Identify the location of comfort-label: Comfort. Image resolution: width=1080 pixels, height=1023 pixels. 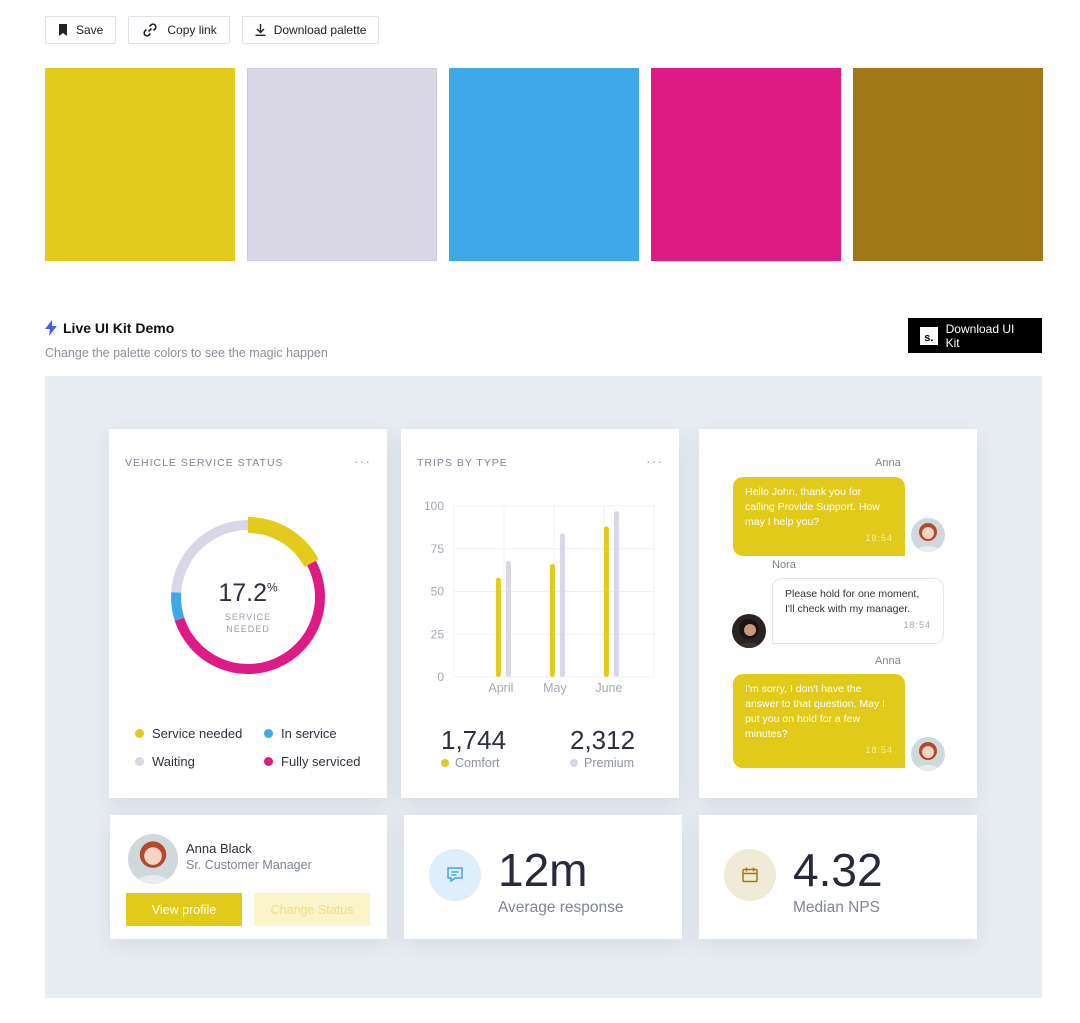
(470, 763).